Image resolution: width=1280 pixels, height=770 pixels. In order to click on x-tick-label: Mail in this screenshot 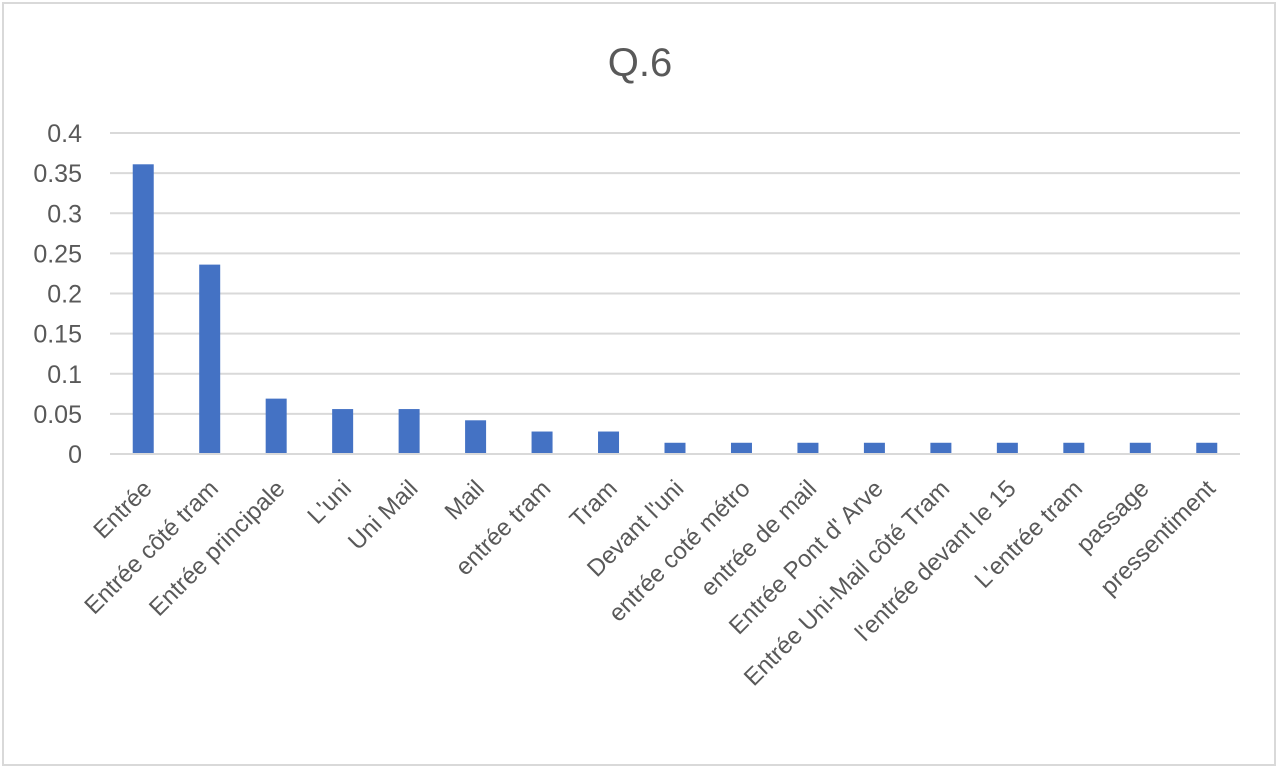, I will do `click(465, 500)`.